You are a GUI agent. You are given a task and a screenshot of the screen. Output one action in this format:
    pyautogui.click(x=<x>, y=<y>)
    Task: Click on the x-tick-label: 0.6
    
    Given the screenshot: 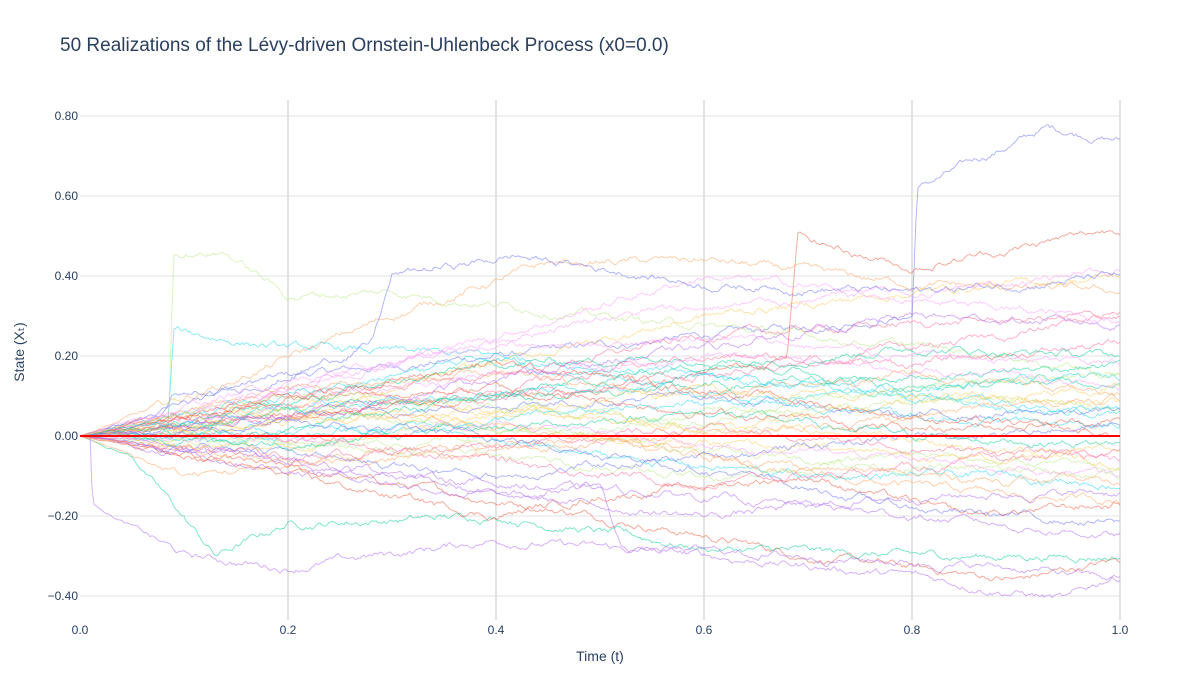 What is the action you would take?
    pyautogui.click(x=704, y=630)
    